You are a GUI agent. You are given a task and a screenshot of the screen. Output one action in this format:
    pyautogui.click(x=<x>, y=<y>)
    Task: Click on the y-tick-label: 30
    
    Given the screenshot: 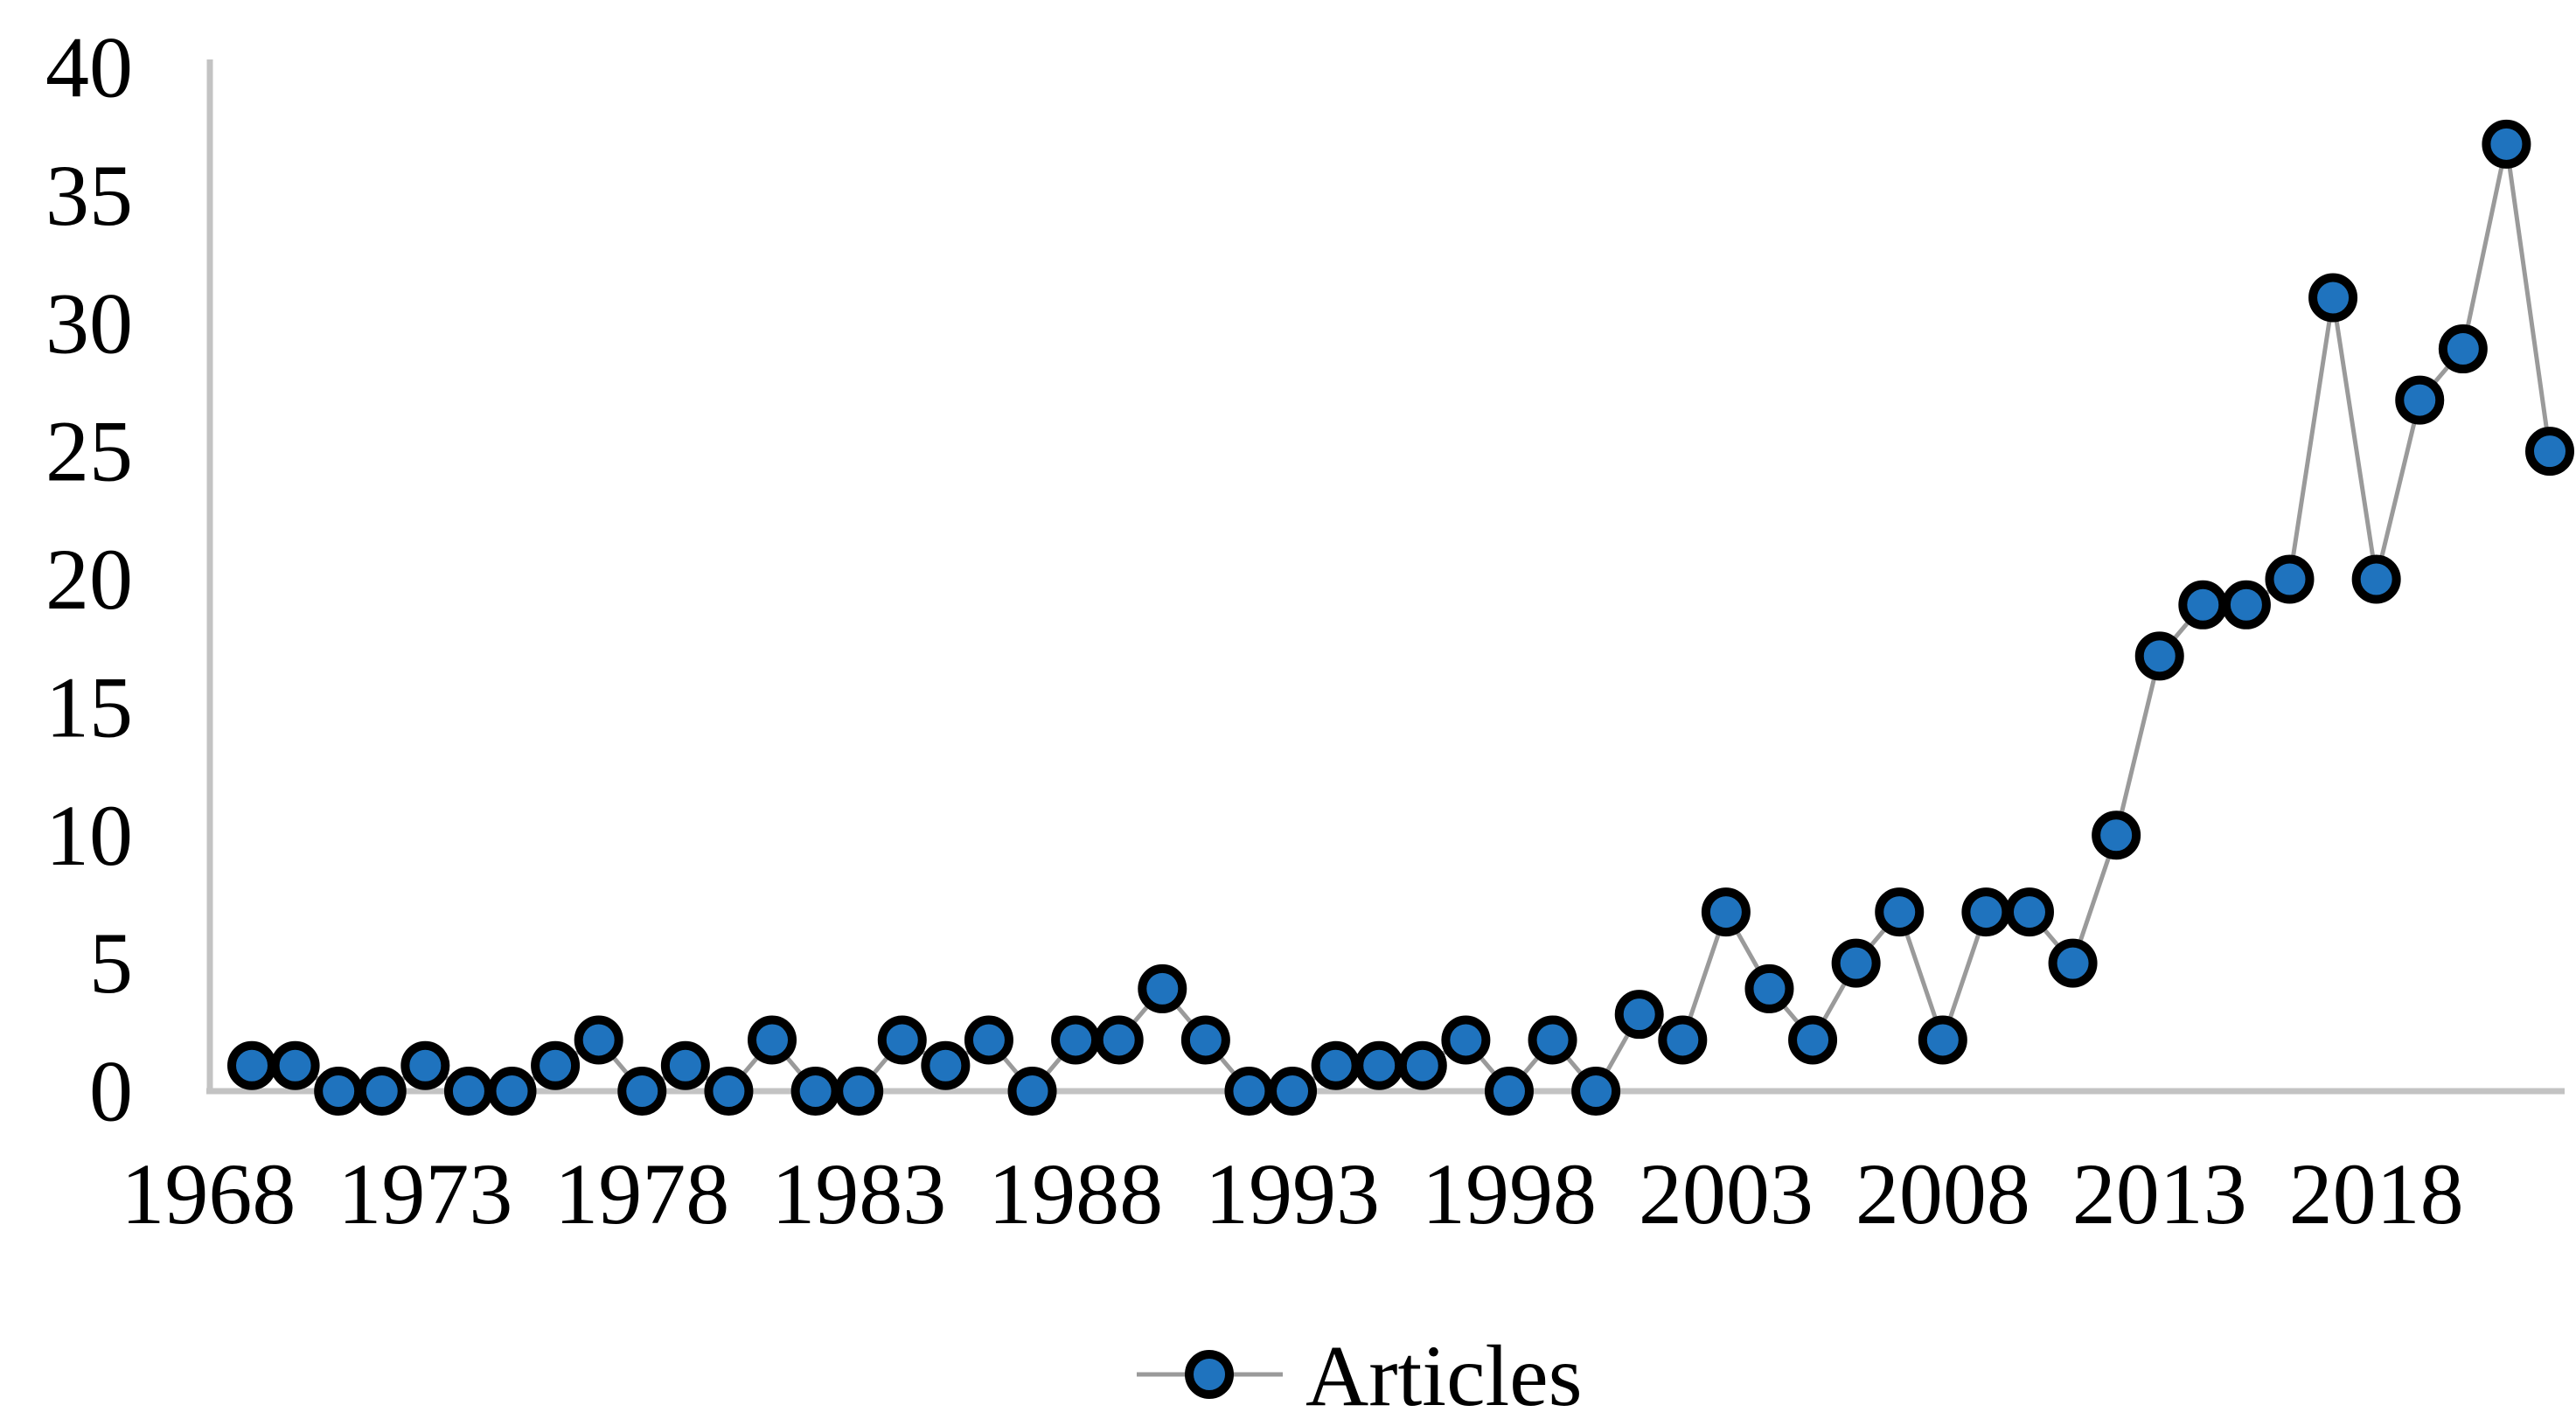 What is the action you would take?
    pyautogui.click(x=89, y=323)
    